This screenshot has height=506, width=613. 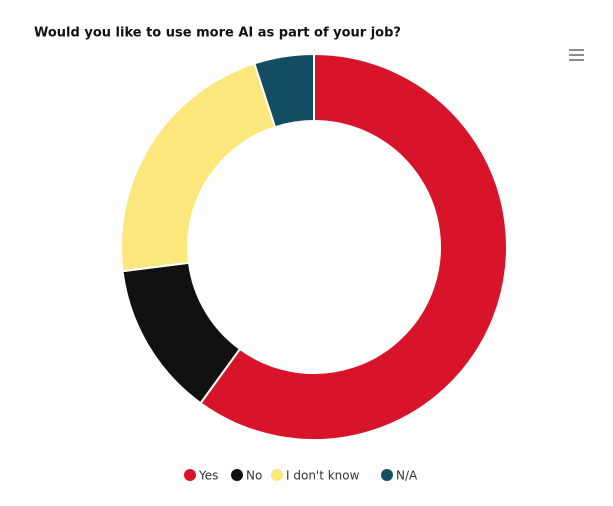 I want to click on legend-item: N/A, so click(x=399, y=476).